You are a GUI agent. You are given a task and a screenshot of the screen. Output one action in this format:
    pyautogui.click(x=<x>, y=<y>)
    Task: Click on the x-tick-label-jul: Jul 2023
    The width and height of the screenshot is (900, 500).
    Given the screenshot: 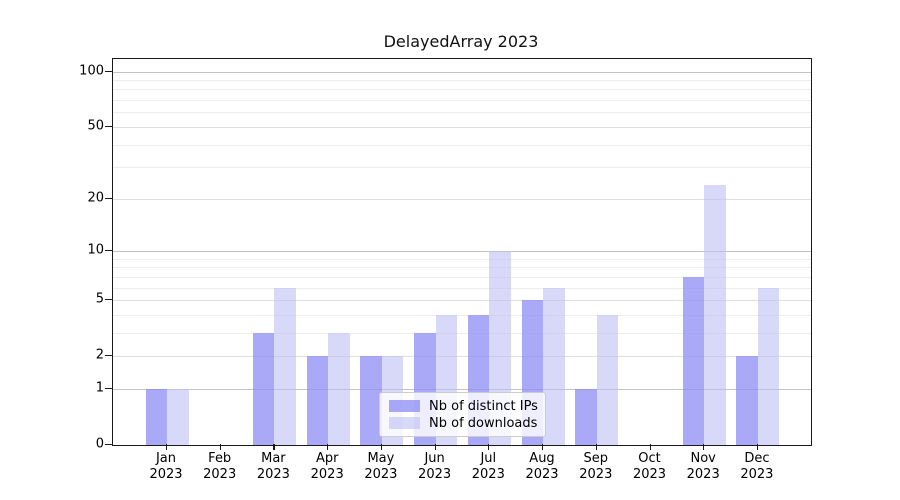 What is the action you would take?
    pyautogui.click(x=488, y=466)
    